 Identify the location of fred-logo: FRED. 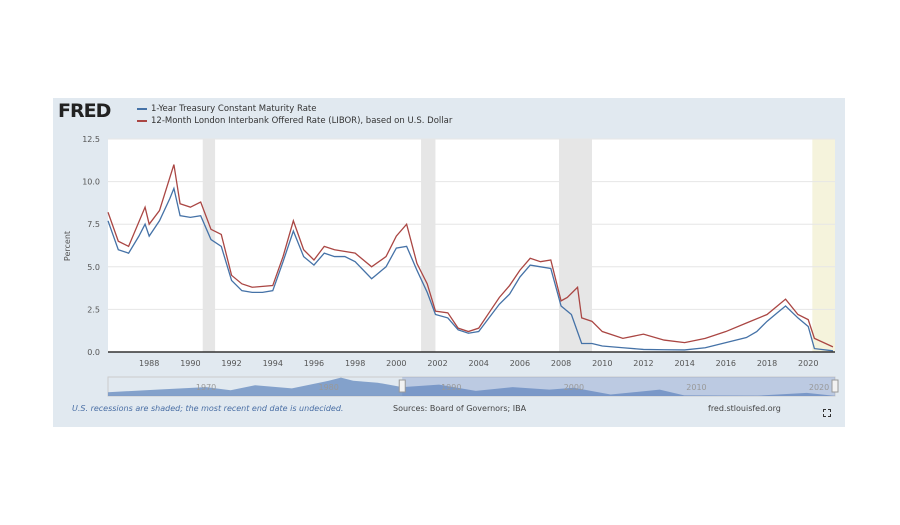
(84, 111).